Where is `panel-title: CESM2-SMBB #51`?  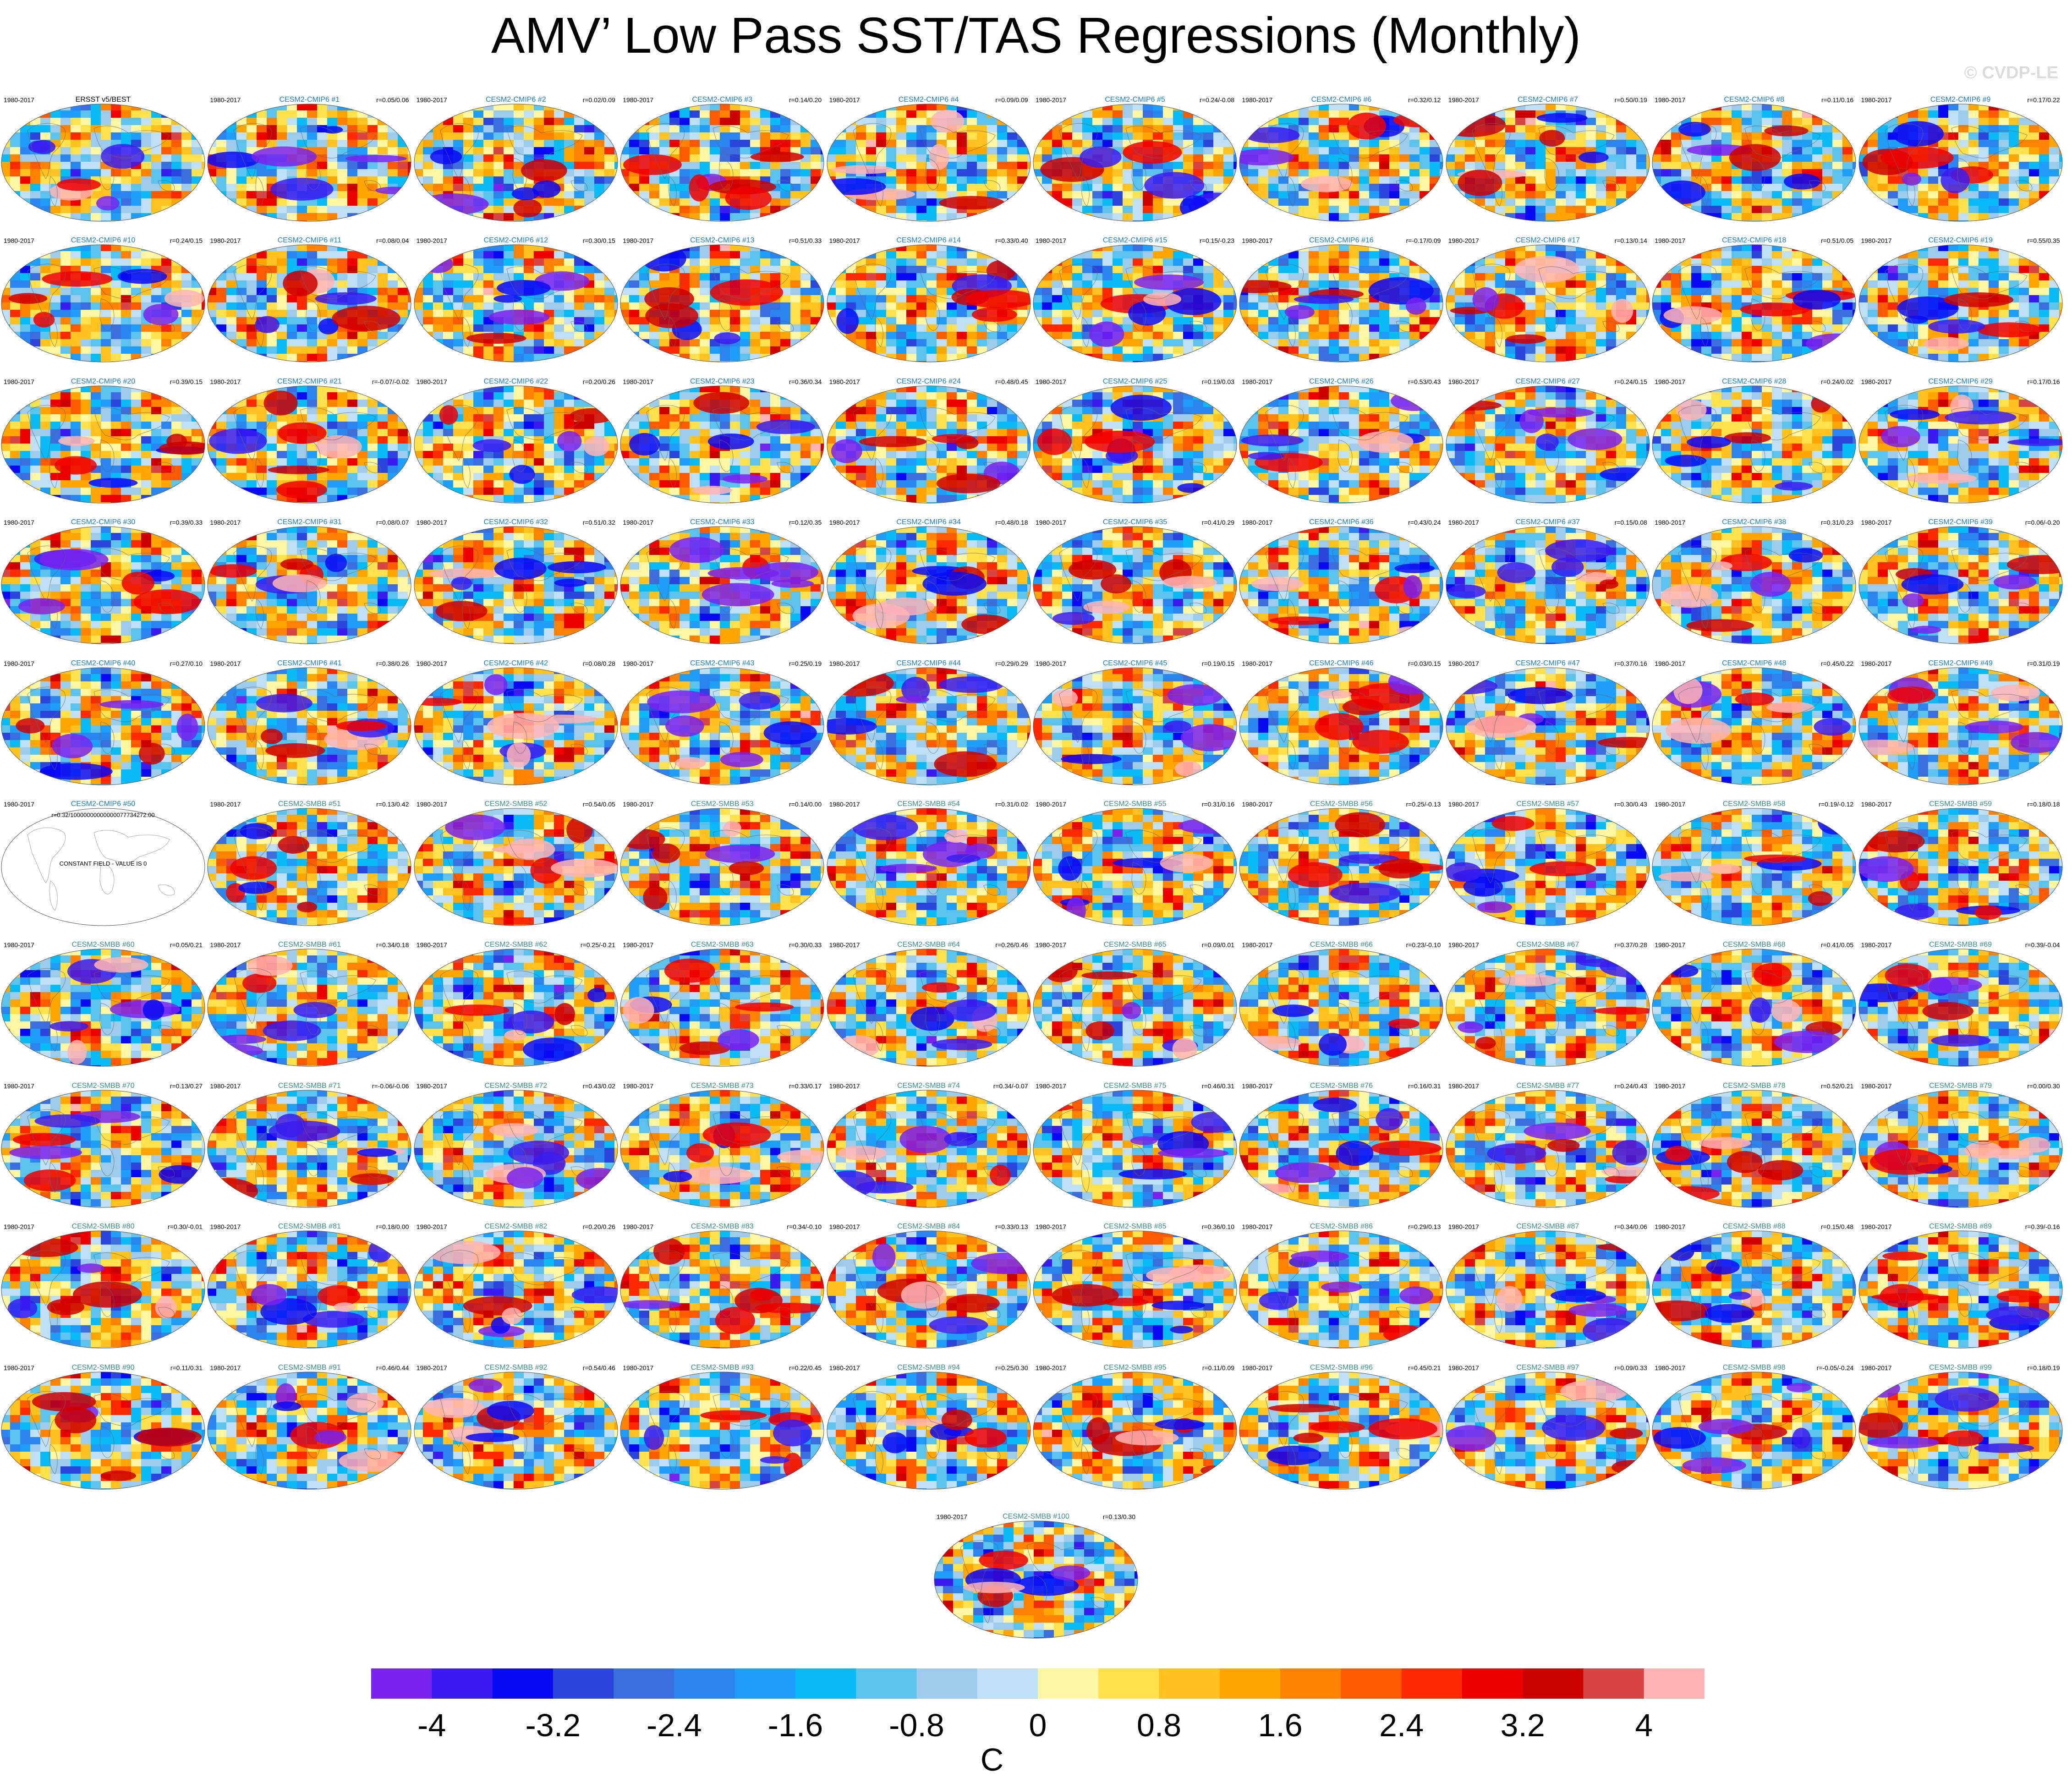 panel-title: CESM2-SMBB #51 is located at coordinates (309, 804).